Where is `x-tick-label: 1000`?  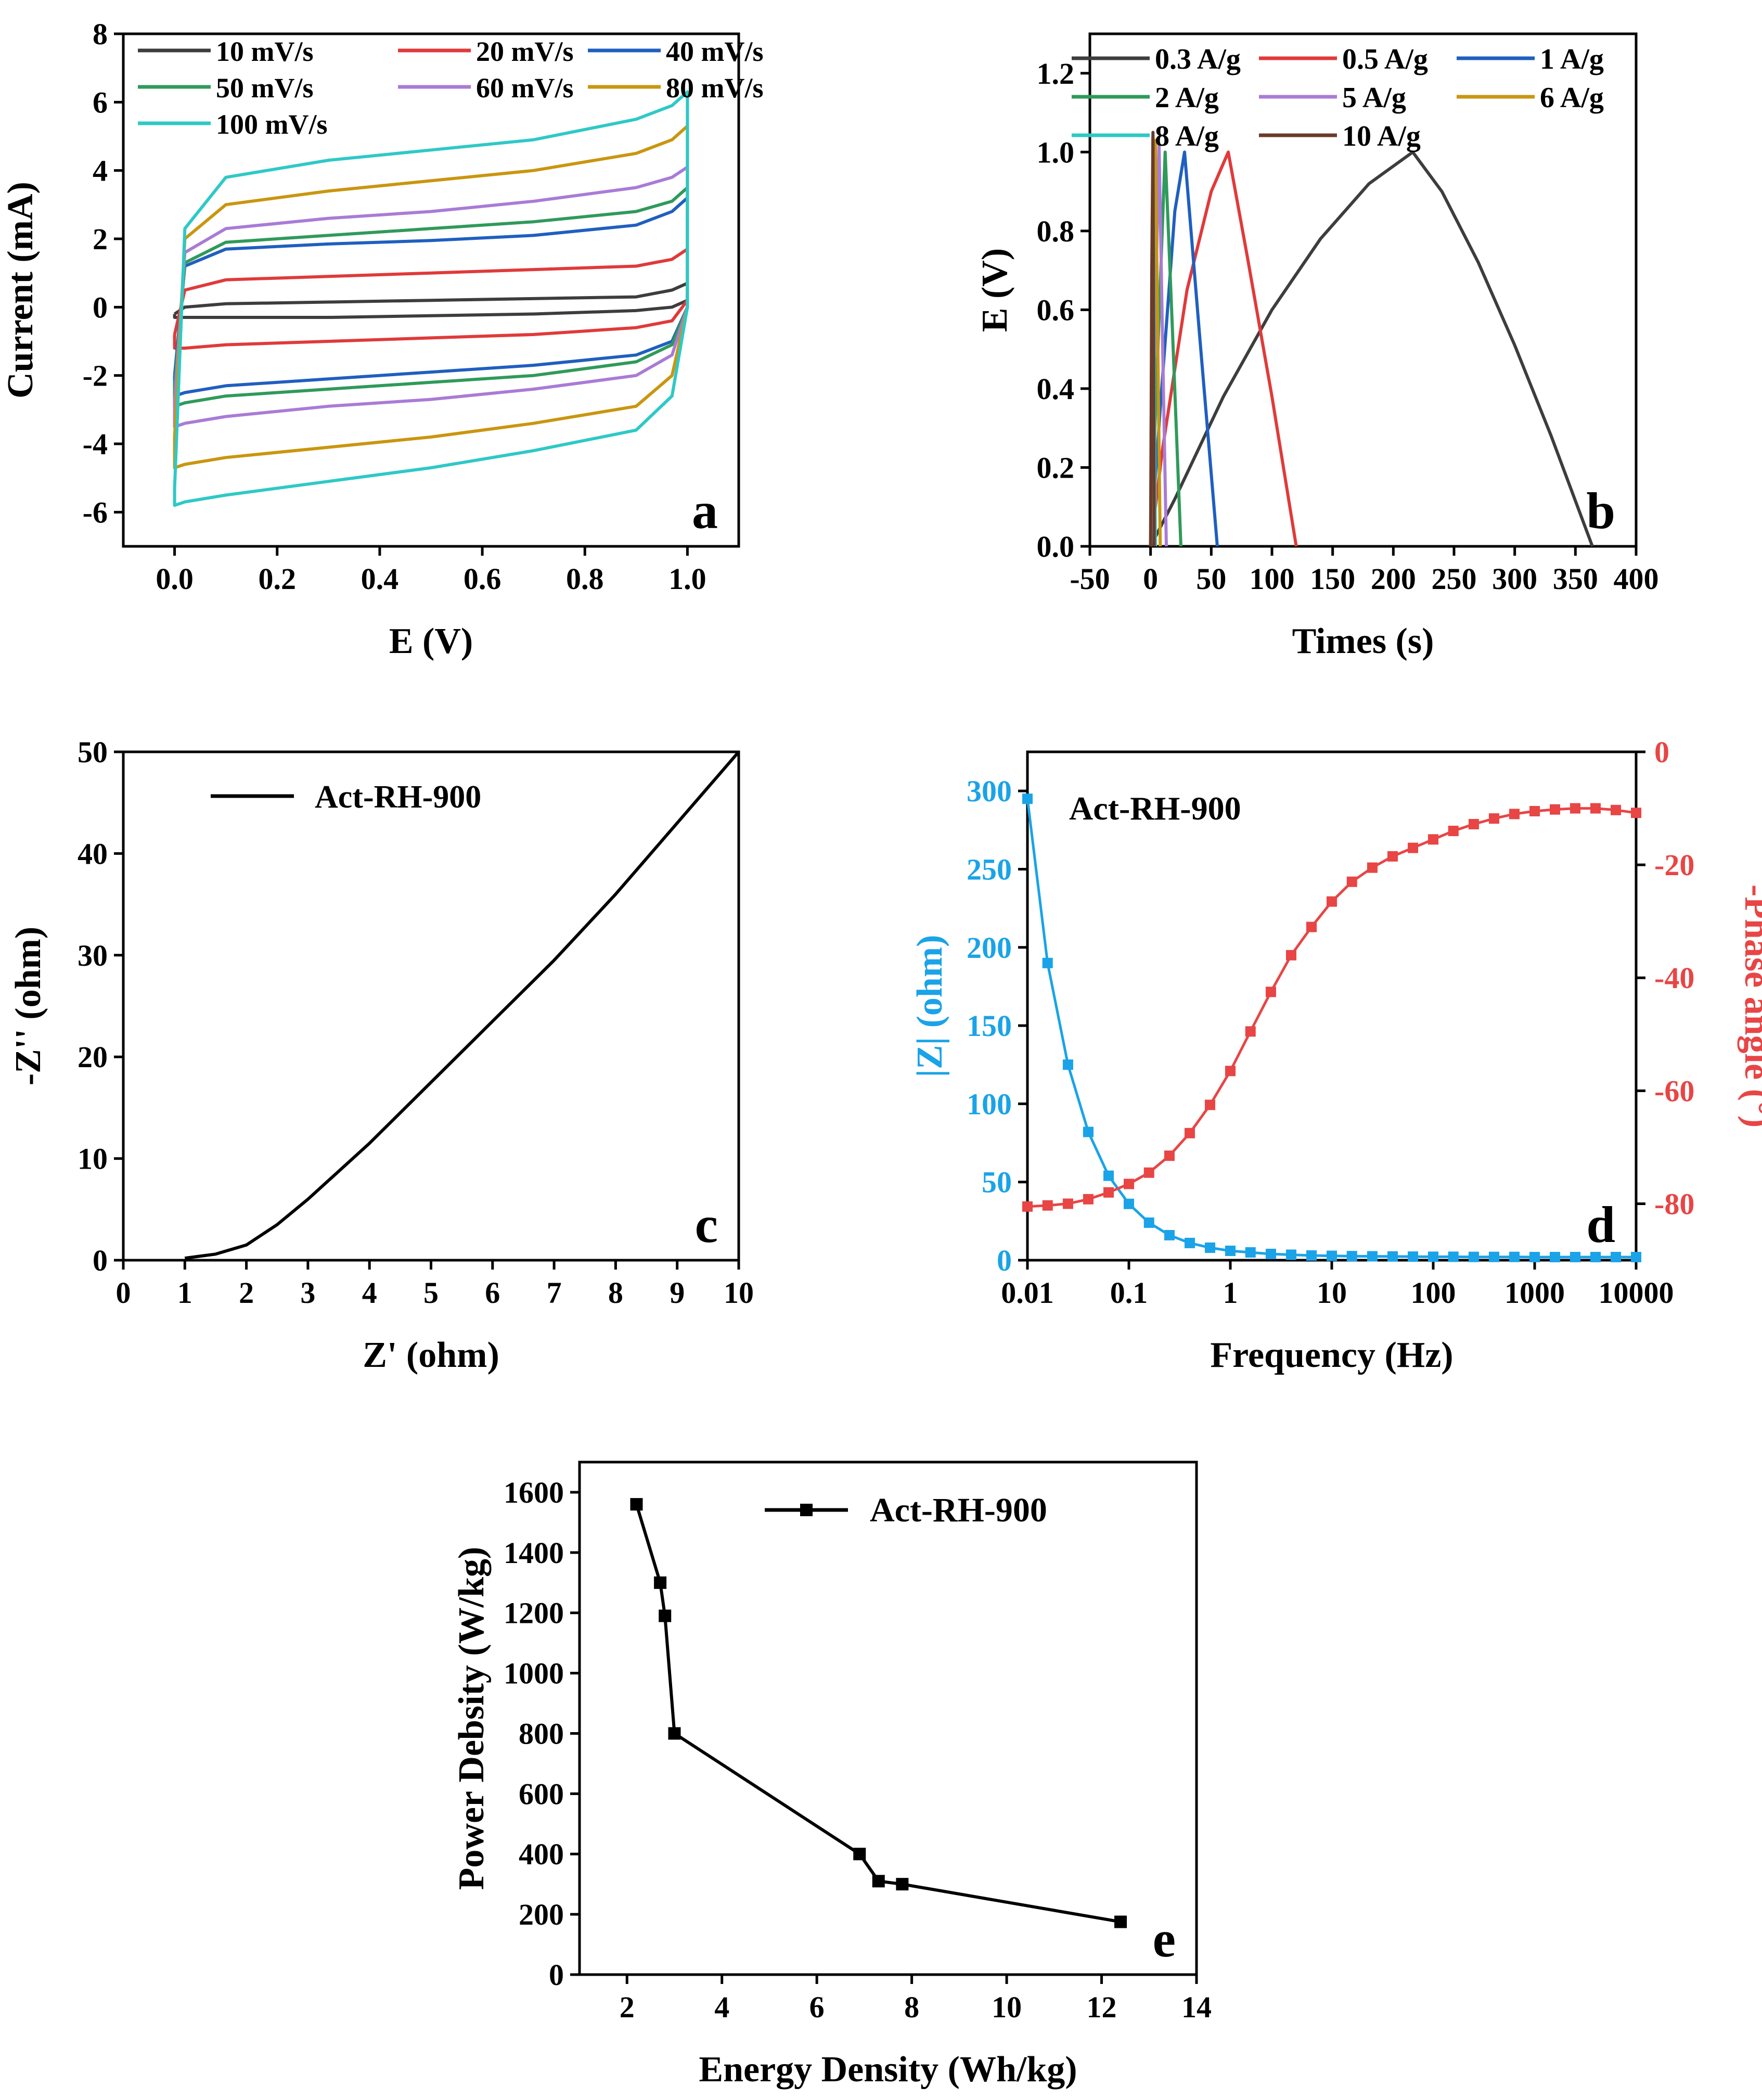 x-tick-label: 1000 is located at coordinates (1534, 1293).